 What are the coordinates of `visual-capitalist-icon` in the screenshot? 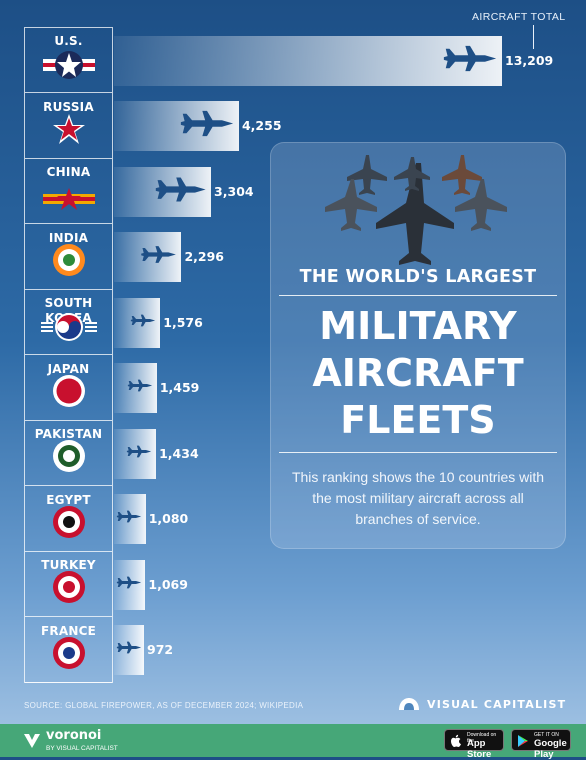 It's located at (409, 704).